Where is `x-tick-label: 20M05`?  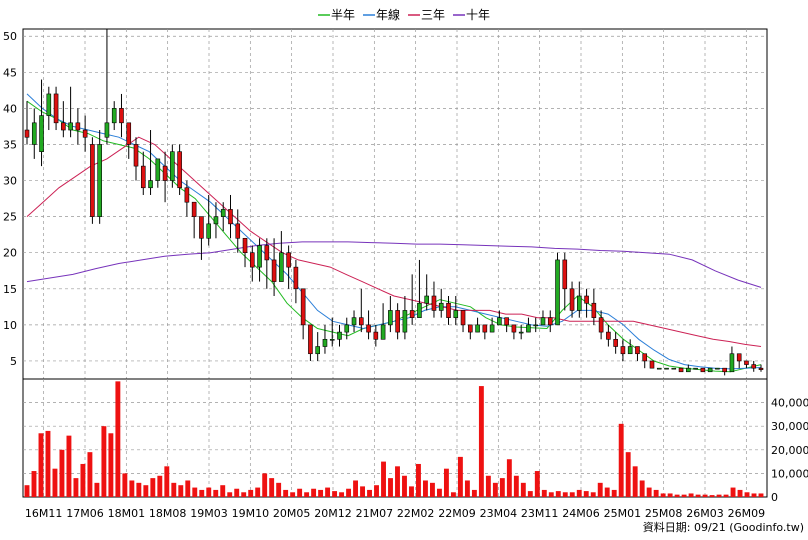
x-tick-label: 20M05 is located at coordinates (292, 513).